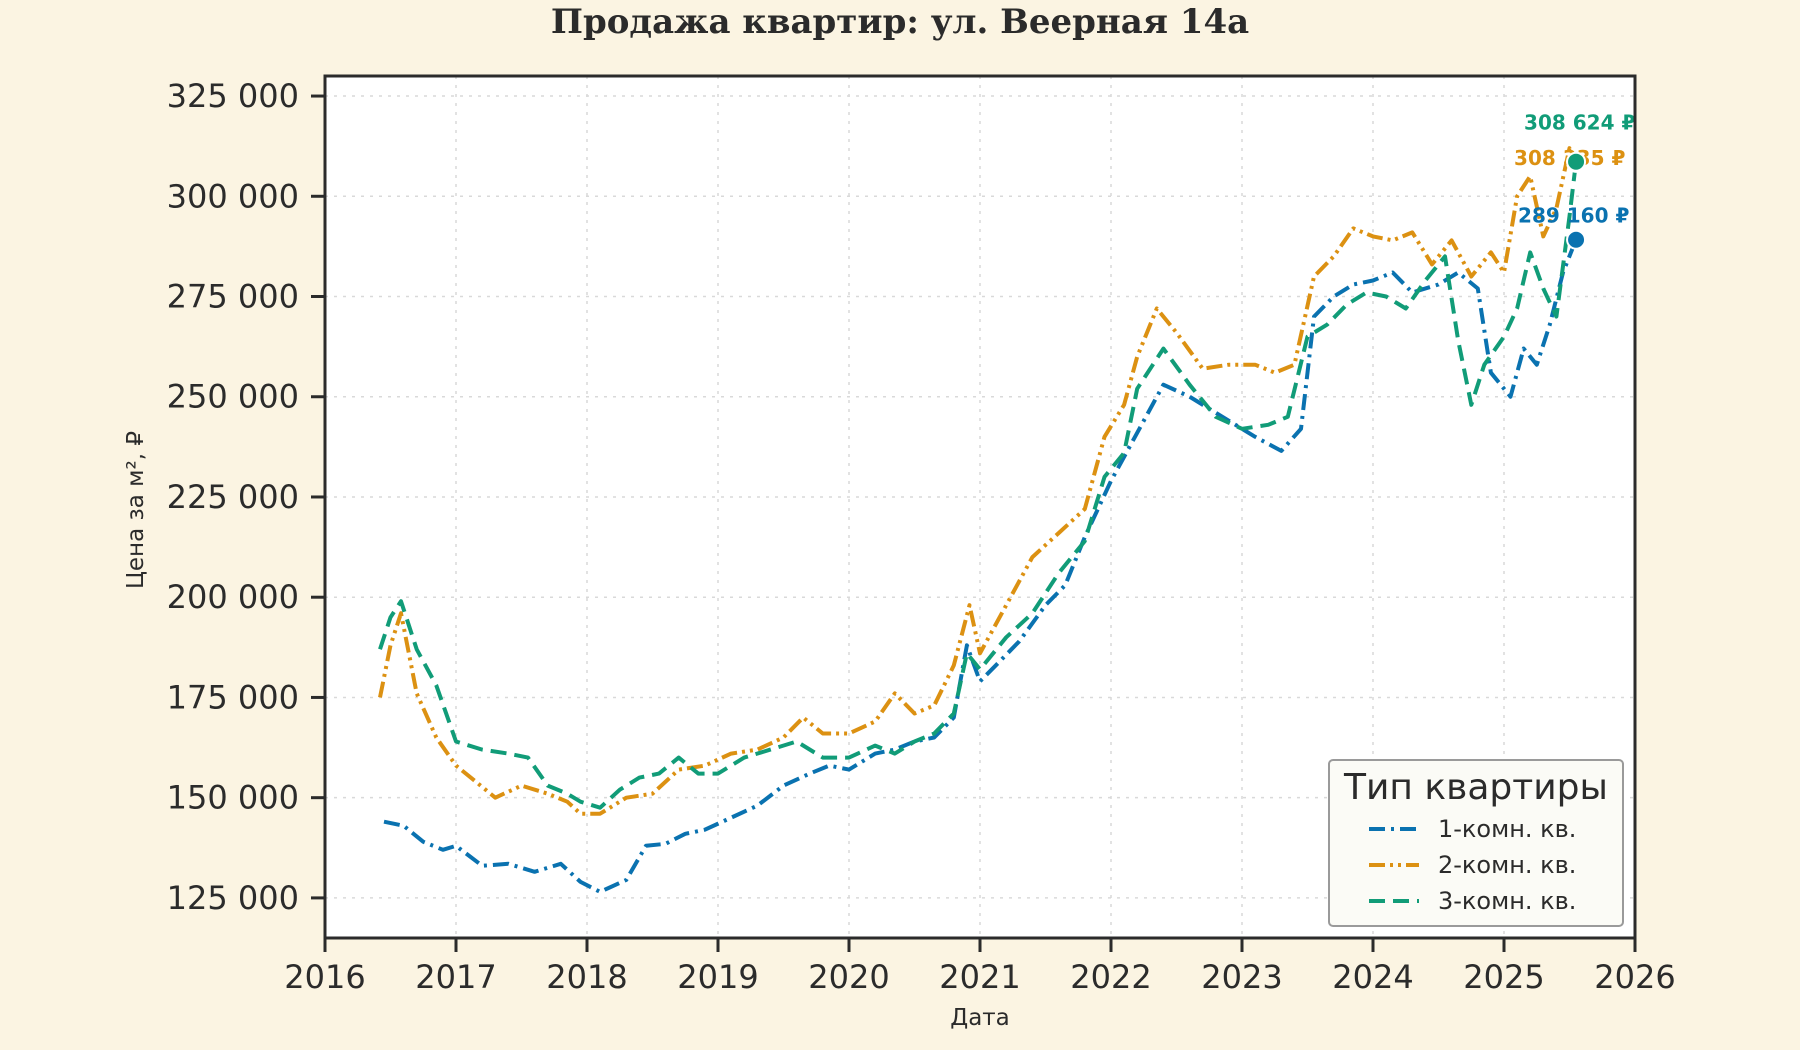  What do you see at coordinates (1110, 977) in the screenshot?
I see `x-tick-label: 2022` at bounding box center [1110, 977].